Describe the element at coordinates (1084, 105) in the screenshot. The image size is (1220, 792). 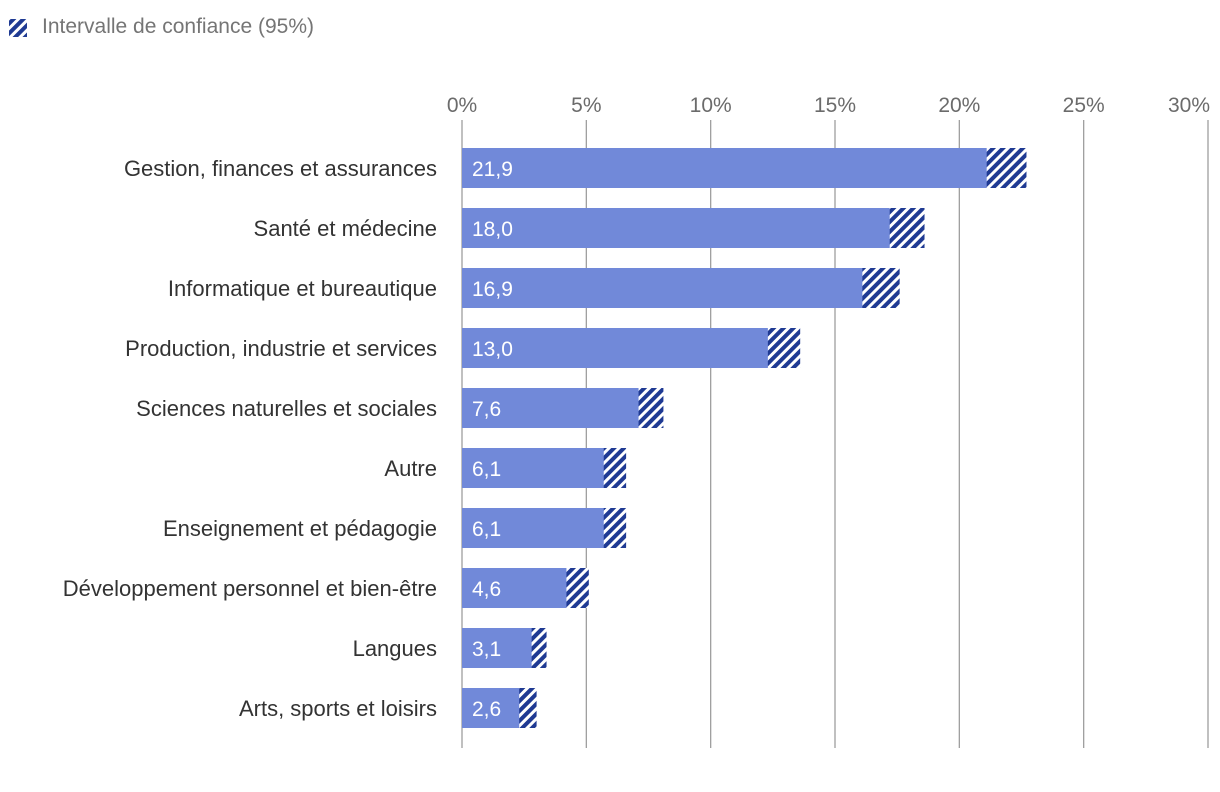
I see `x-tick-label: 25%` at that location.